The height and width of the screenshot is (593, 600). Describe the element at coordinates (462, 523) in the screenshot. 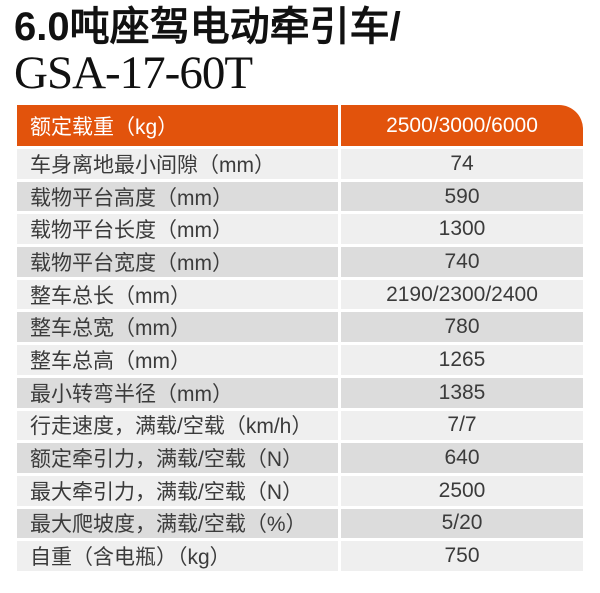

I see `spec-row-value: 5/20` at that location.